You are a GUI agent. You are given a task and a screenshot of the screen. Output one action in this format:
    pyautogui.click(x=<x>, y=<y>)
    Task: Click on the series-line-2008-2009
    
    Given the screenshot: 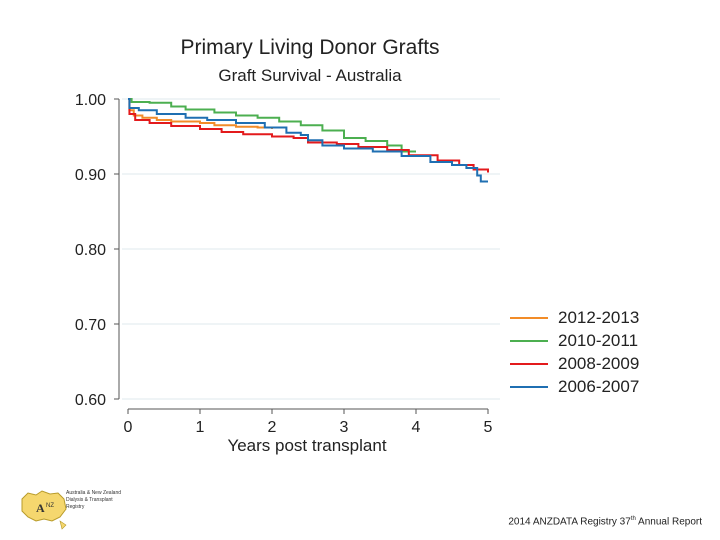 What is the action you would take?
    pyautogui.click(x=308, y=135)
    